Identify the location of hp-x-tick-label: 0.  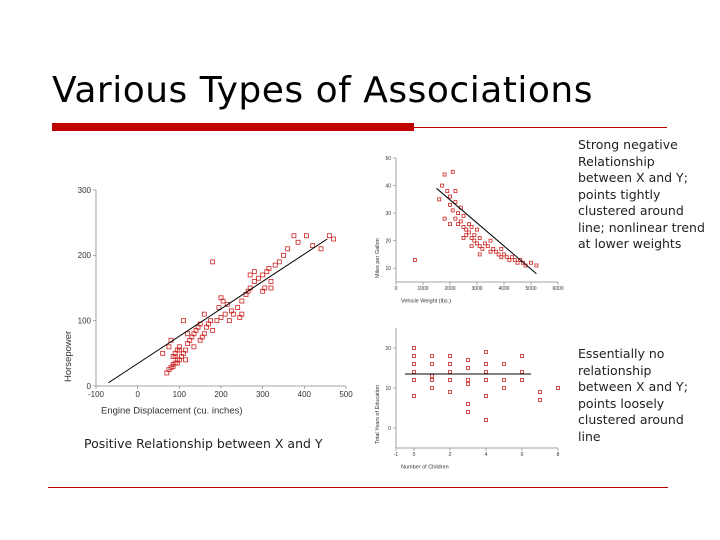
(137, 394).